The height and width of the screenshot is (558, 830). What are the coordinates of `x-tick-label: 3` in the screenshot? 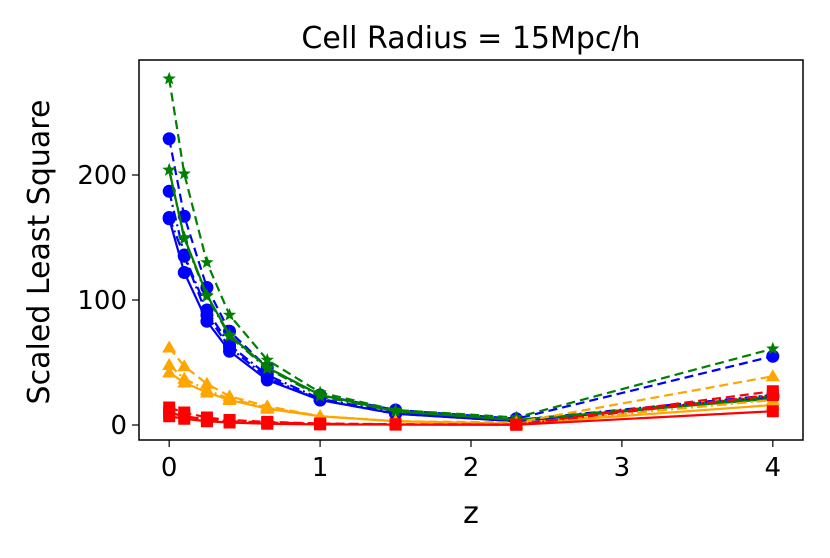 It's located at (622, 468).